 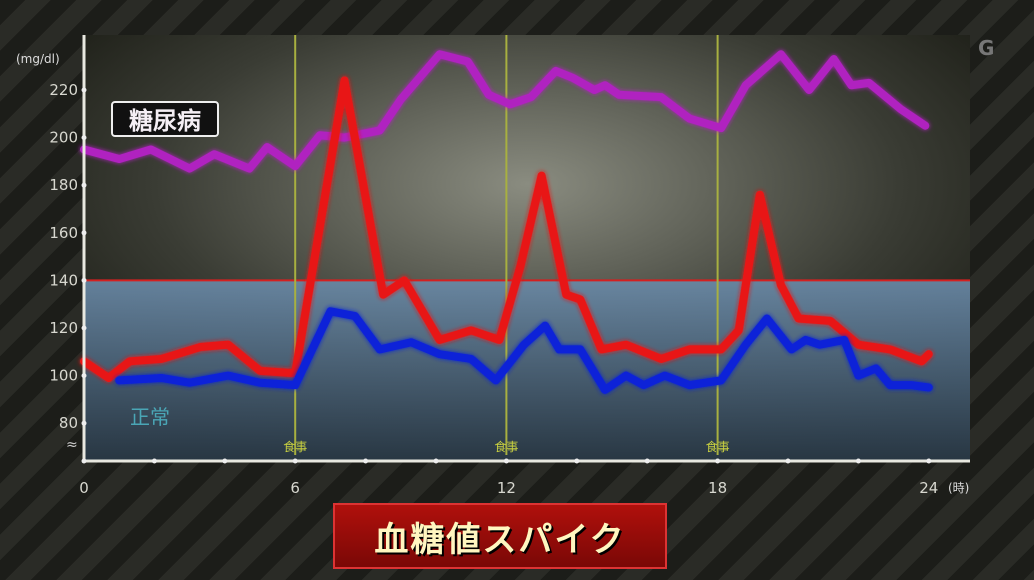 What do you see at coordinates (295, 488) in the screenshot?
I see `x-tick-label: 6` at bounding box center [295, 488].